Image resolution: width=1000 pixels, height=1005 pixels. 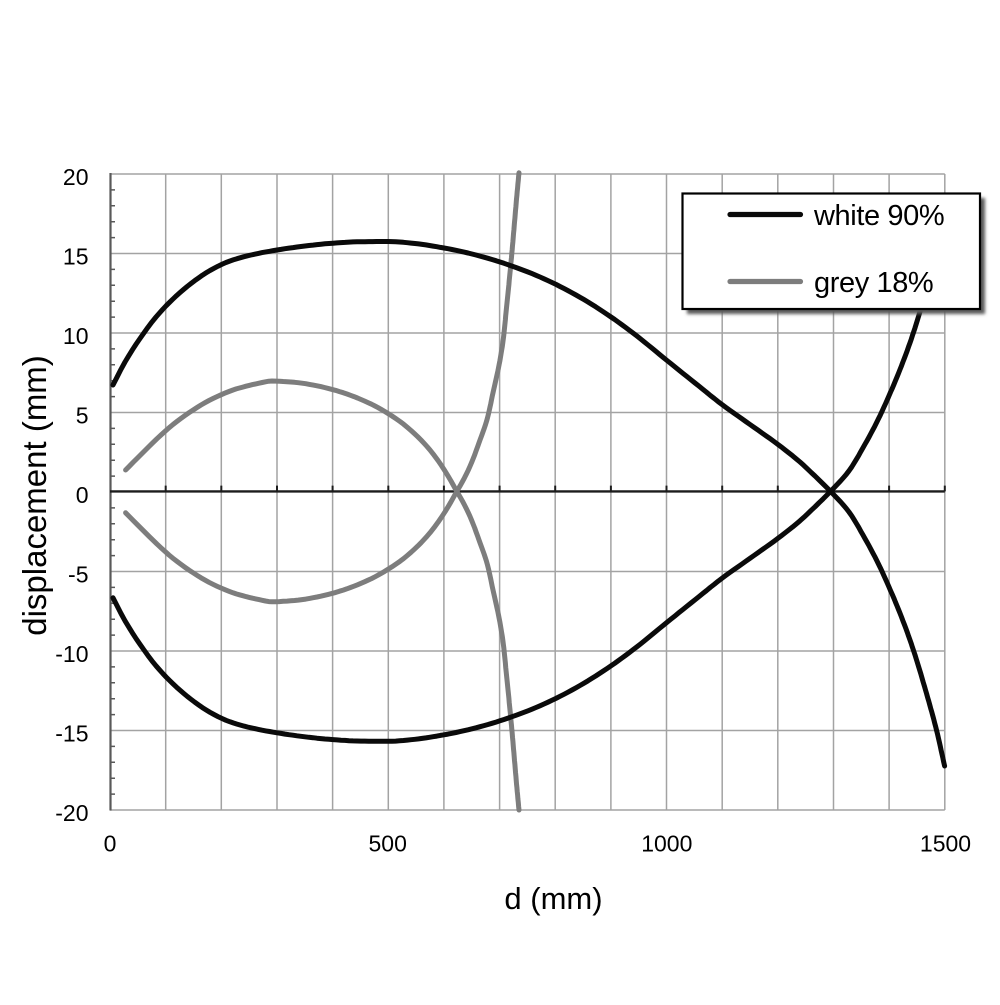 I want to click on svg-text: white 90%, so click(x=878, y=216).